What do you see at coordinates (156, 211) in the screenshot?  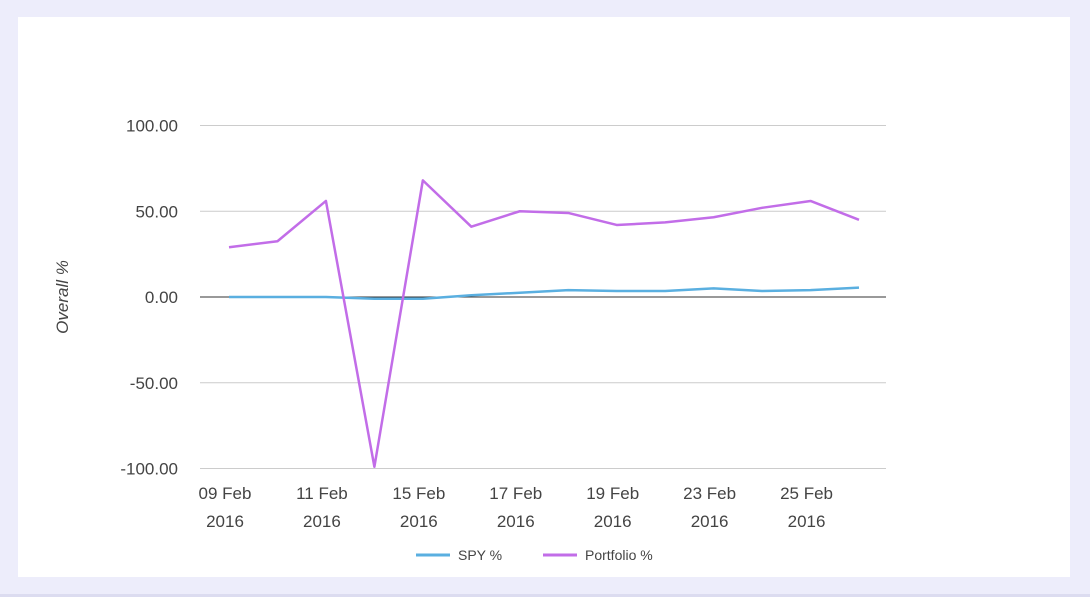 I see `y-tick-label: 50.00` at bounding box center [156, 211].